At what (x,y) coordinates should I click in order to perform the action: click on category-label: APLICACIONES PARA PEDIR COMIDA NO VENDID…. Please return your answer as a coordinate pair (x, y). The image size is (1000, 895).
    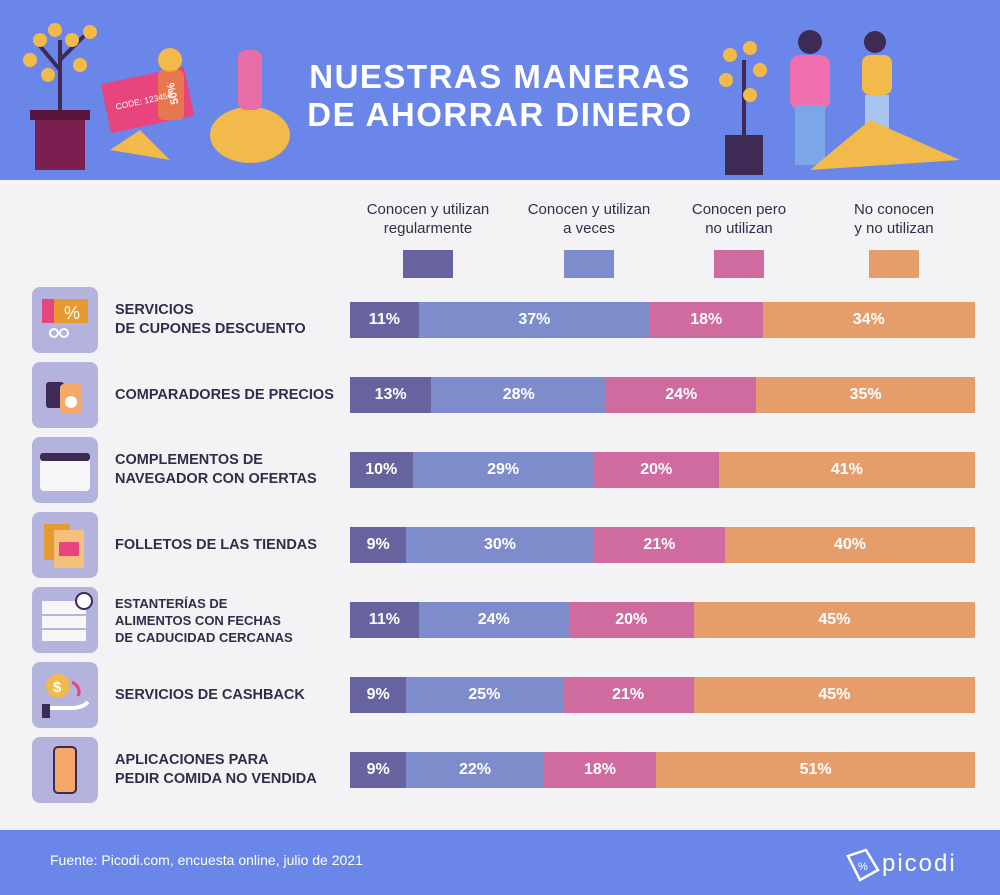
    Looking at the image, I should click on (216, 769).